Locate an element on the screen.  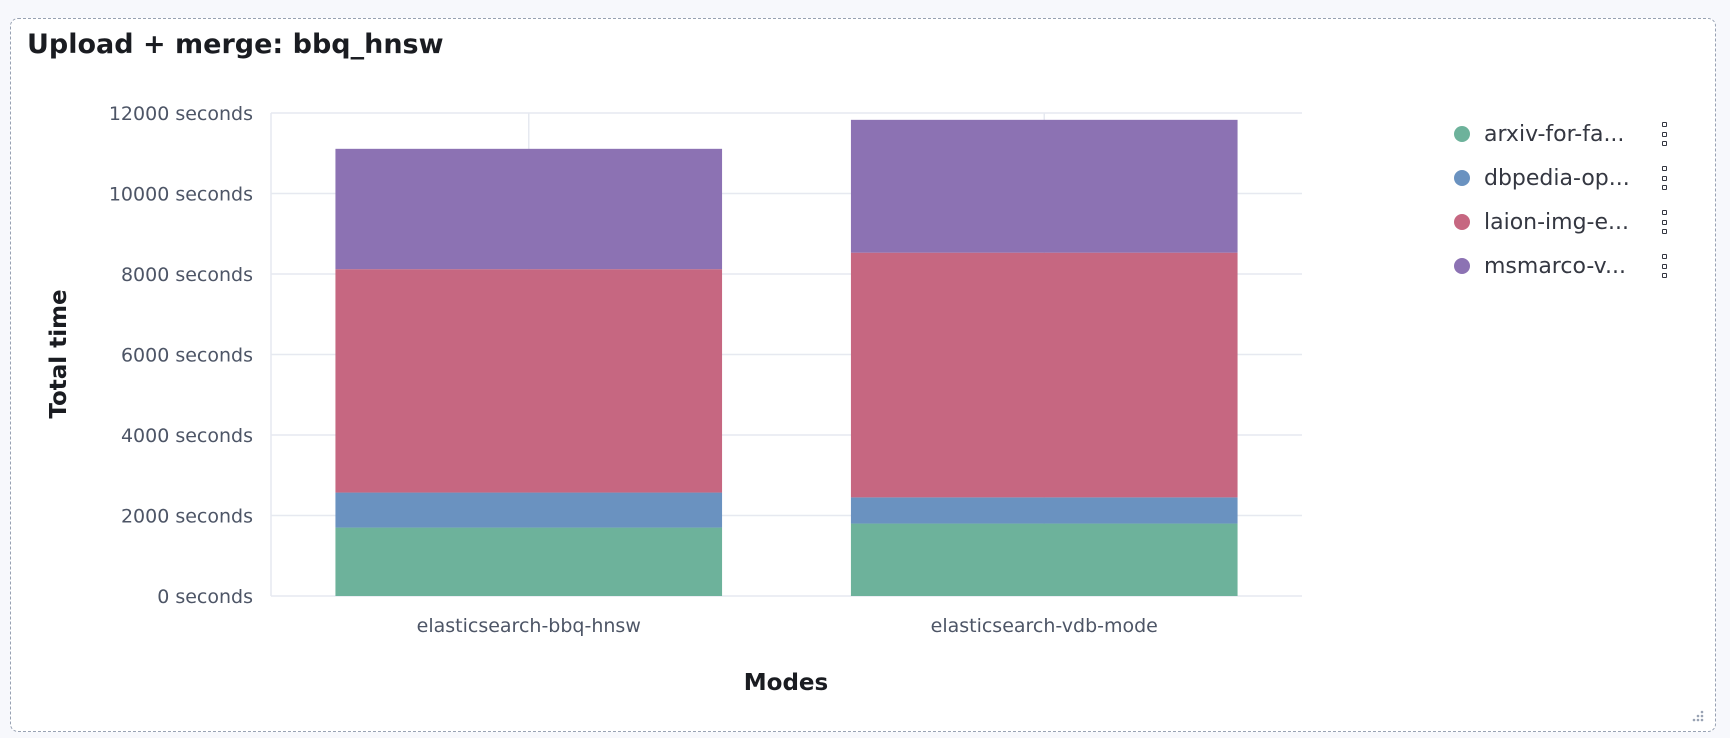
x-axis-title: Modes is located at coordinates (786, 683).